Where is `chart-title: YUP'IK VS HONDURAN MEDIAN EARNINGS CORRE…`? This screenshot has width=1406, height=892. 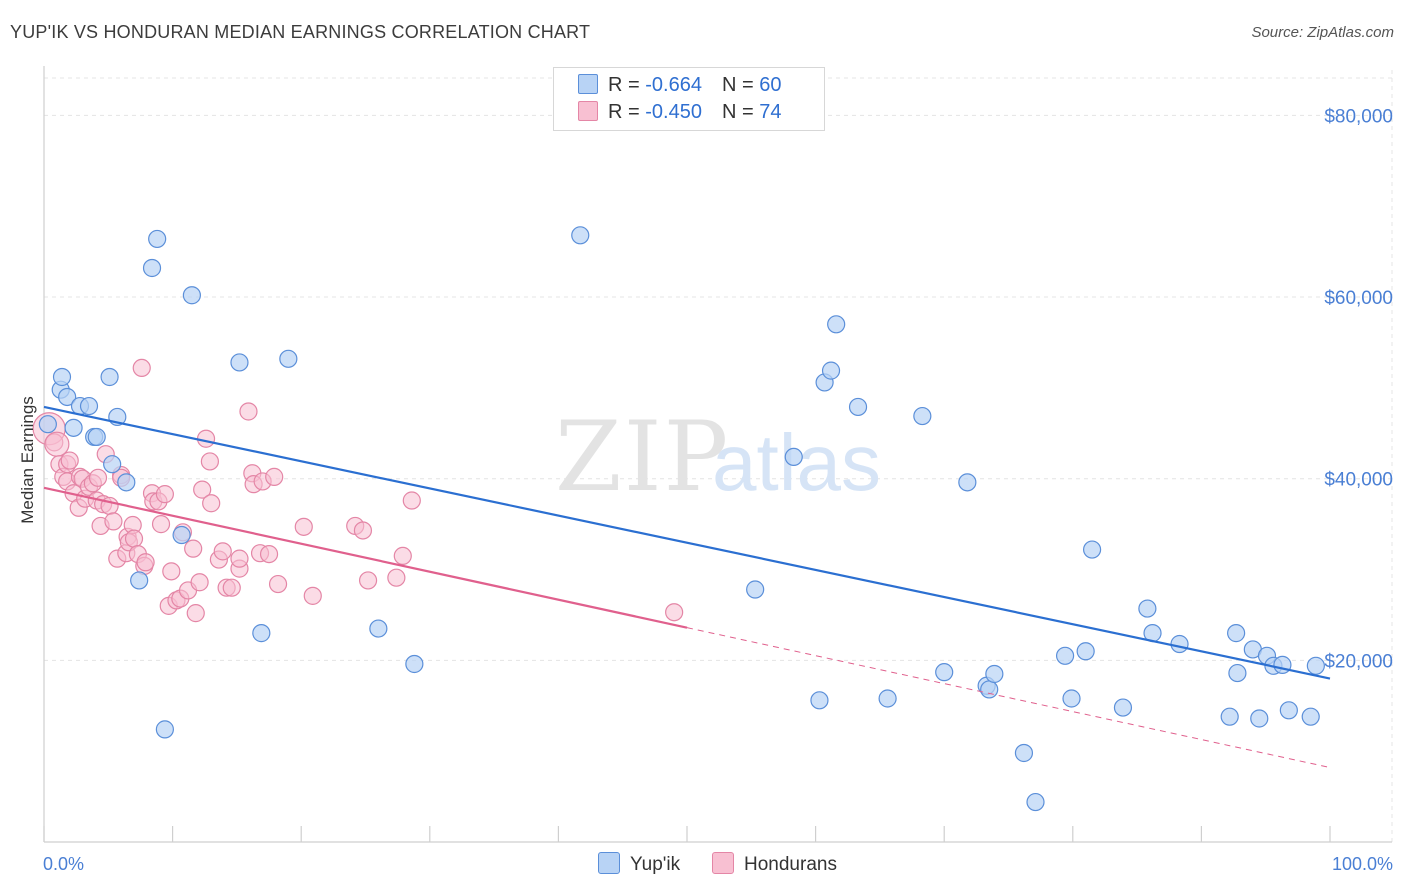 chart-title: YUP'IK VS HONDURAN MEDIAN EARNINGS CORRE… is located at coordinates (300, 32).